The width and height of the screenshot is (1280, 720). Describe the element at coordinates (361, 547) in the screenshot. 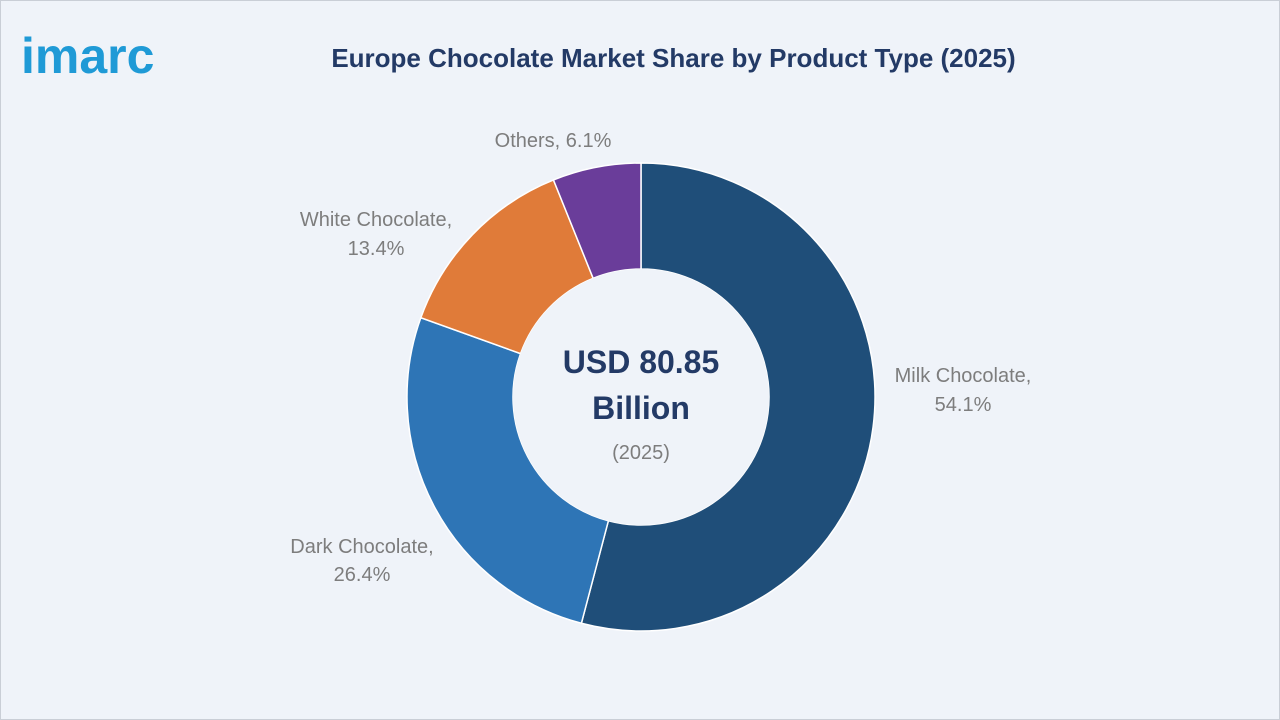

I see `label-dark-chocolate: Dark Chocolate,` at that location.